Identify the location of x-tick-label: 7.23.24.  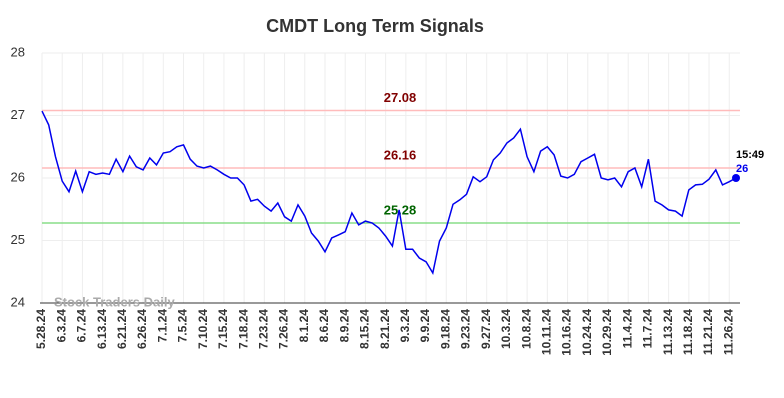
(264, 329).